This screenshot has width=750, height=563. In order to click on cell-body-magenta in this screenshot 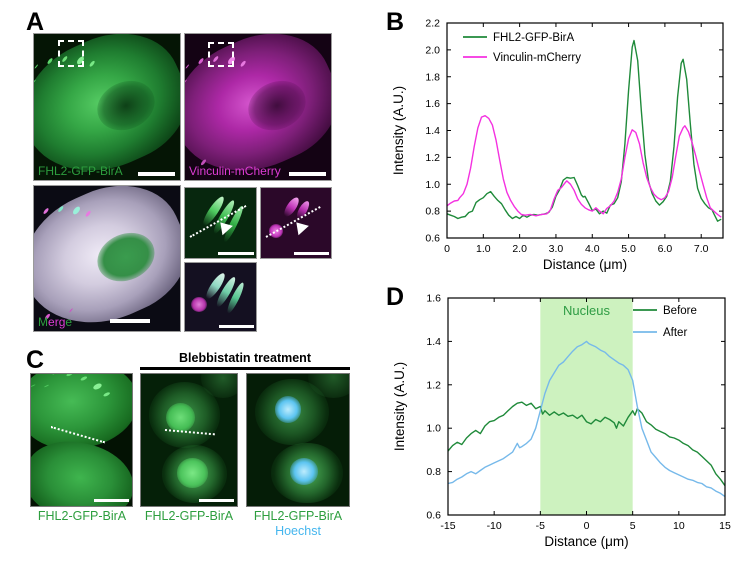, I will do `click(258, 107)`.